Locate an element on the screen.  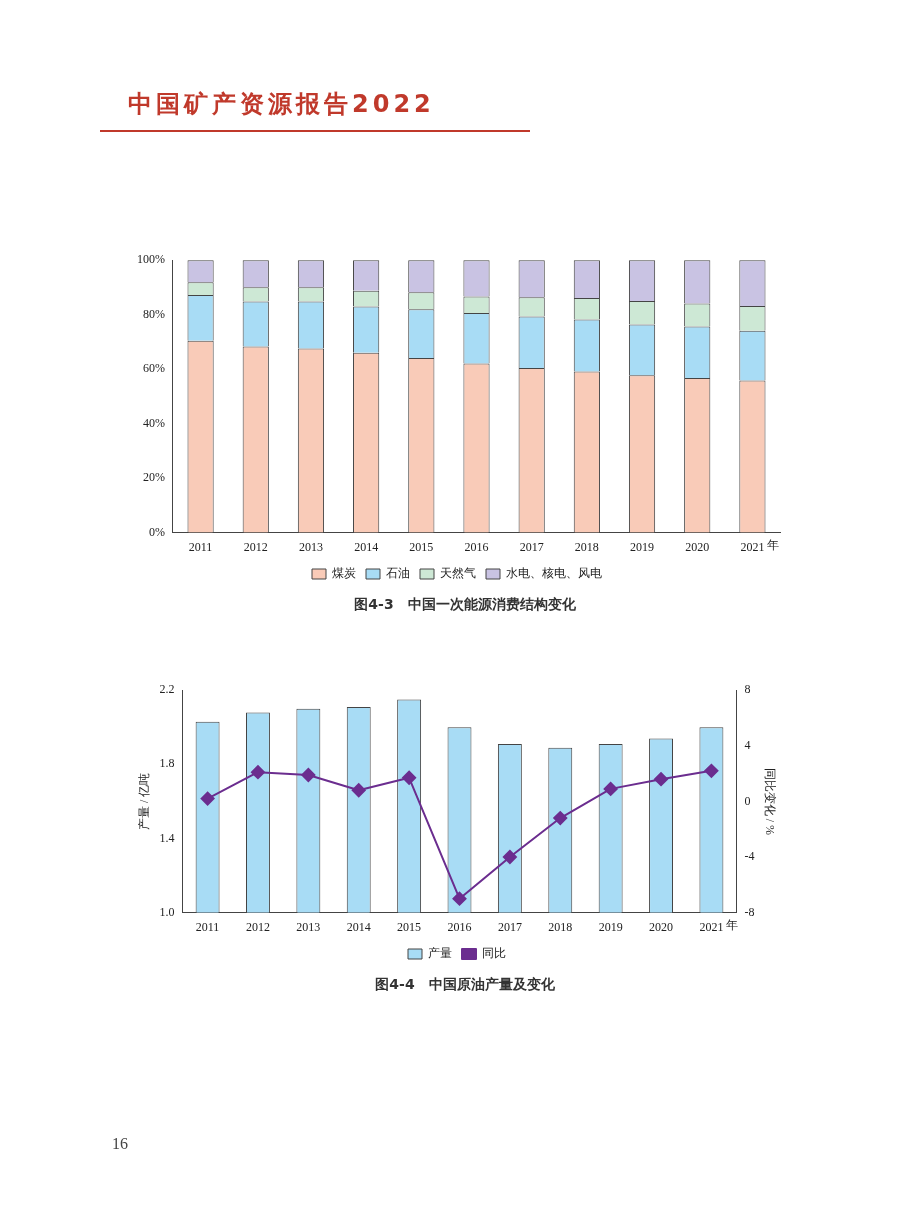
y-tick-label: 0% is located at coordinates (157, 531).